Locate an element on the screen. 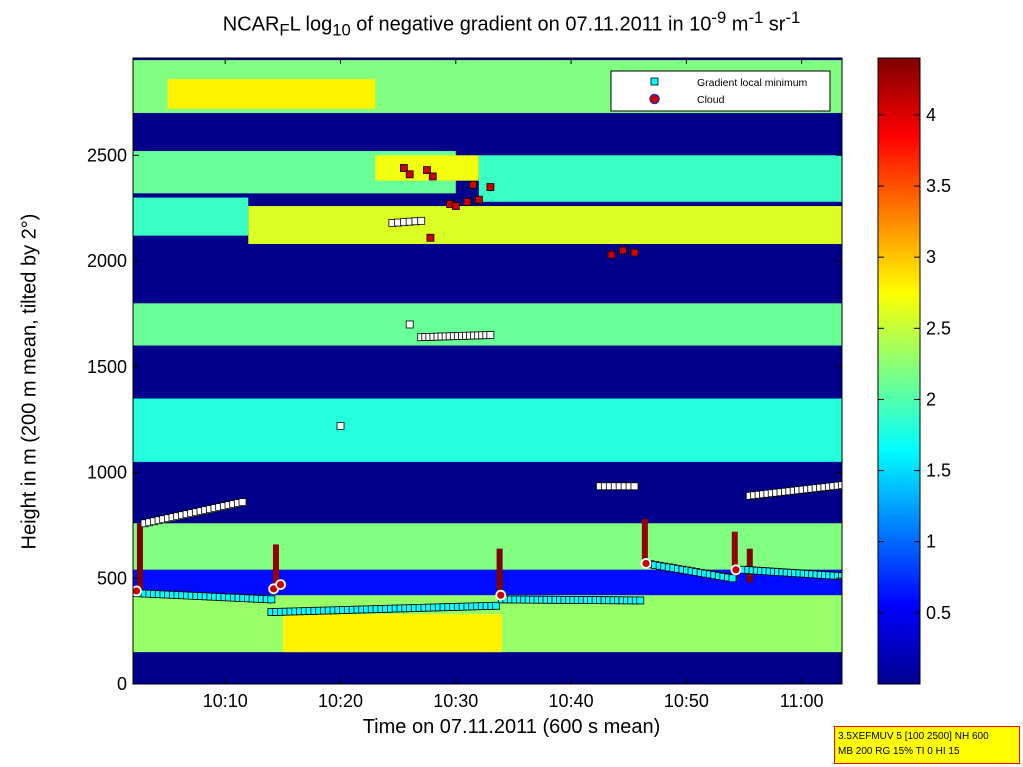  y-tick-label: 500 is located at coordinates (112, 578).